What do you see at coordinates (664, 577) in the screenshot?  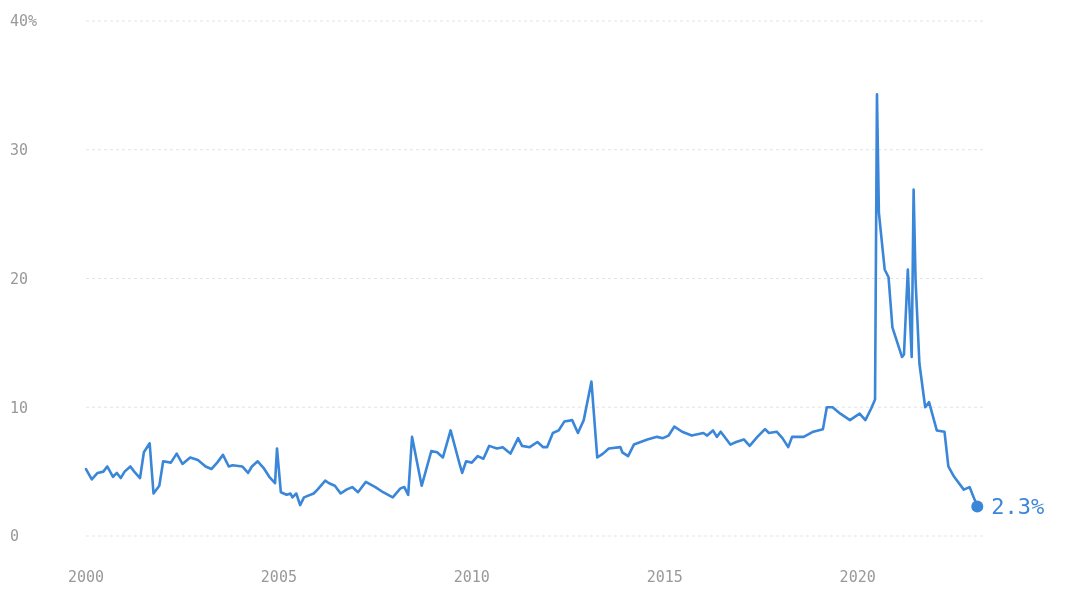 I see `x-tick-label: 2015` at bounding box center [664, 577].